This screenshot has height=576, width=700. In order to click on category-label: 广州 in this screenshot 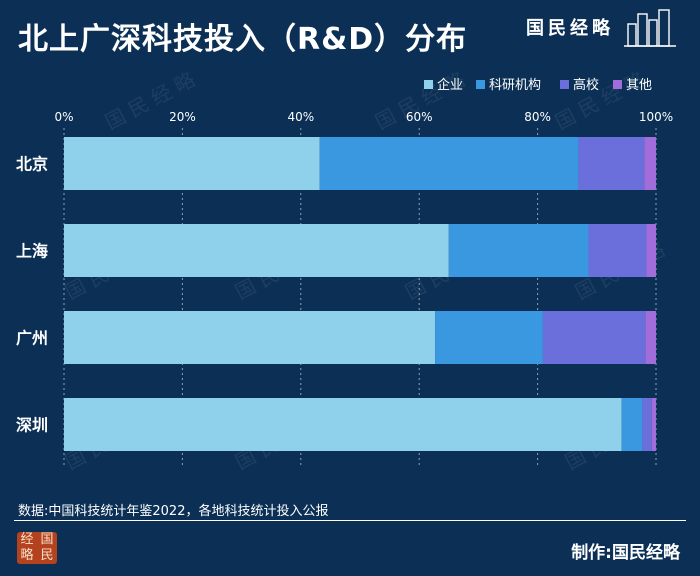, I will do `click(32, 338)`.